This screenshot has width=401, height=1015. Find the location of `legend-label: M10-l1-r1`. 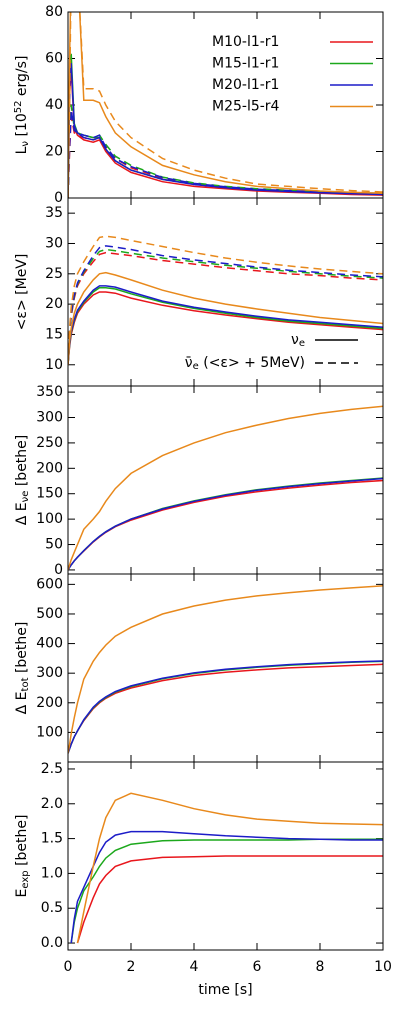

legend-label: M10-l1-r1 is located at coordinates (245, 42).